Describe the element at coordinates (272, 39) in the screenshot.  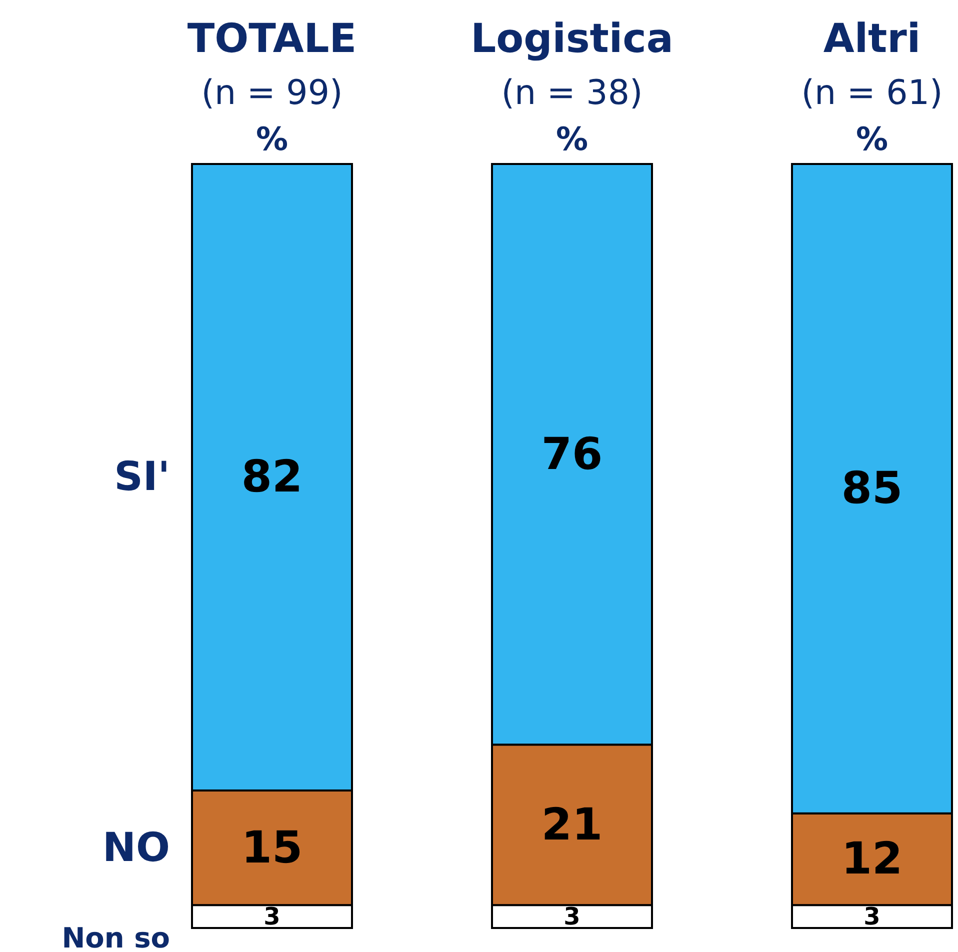
I see `x-tick-label: TOTALE` at that location.